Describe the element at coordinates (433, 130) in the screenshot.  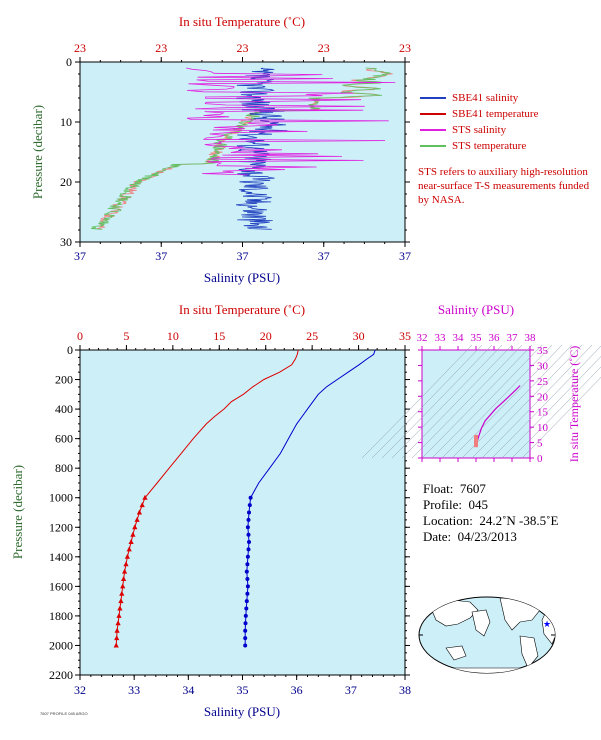
I see `legend-swatch` at that location.